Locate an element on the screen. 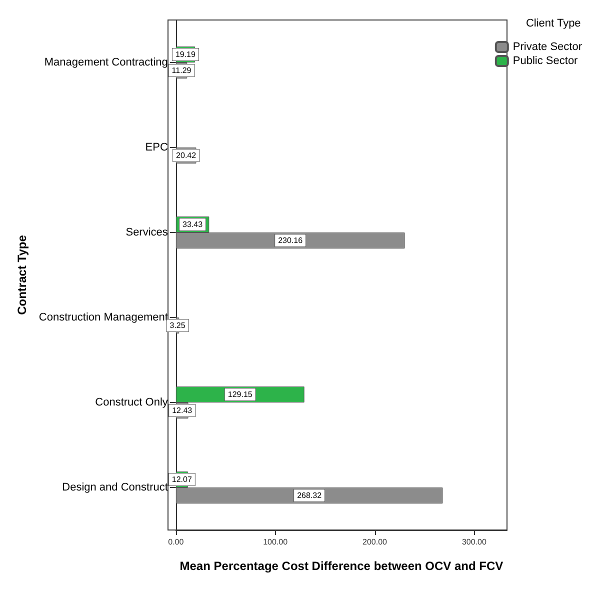 The width and height of the screenshot is (597, 590). y-tick-label: EPC is located at coordinates (156, 148).